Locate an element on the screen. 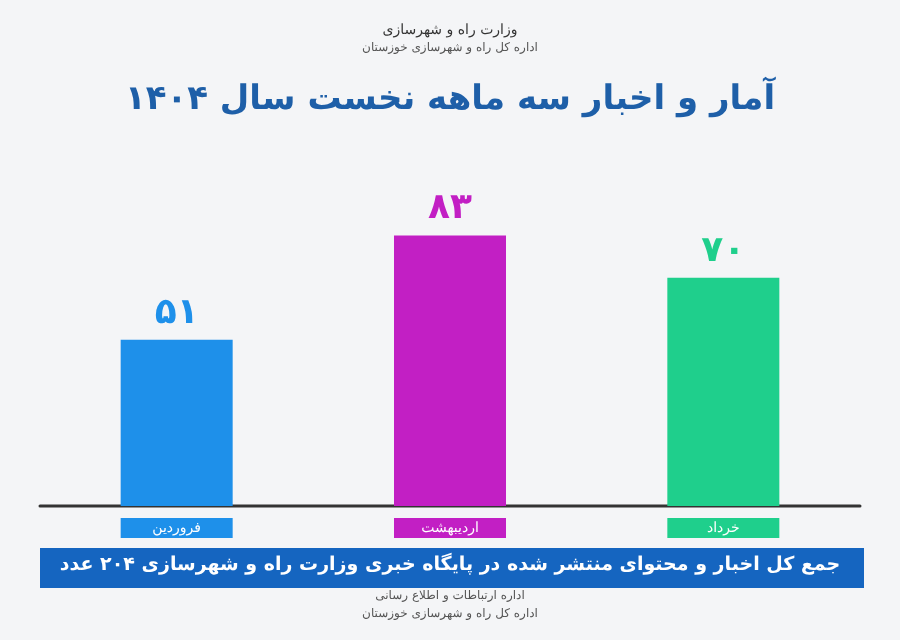 This screenshot has width=900, height=640. text: جمع کل اخبار و محتوای منتشر شده در پایگاه خبری وزارت راه و شهرسازی ۲۰۴ عدد is located at coordinates (450, 563).